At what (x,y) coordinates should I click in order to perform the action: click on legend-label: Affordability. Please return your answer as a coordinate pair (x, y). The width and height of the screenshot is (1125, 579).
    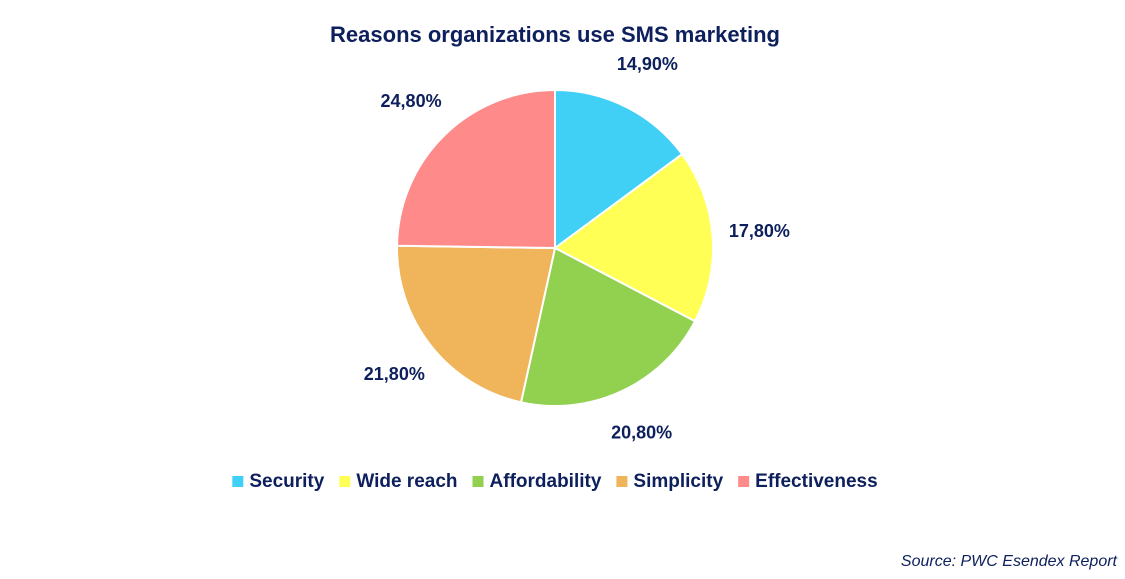
    Looking at the image, I should click on (546, 481).